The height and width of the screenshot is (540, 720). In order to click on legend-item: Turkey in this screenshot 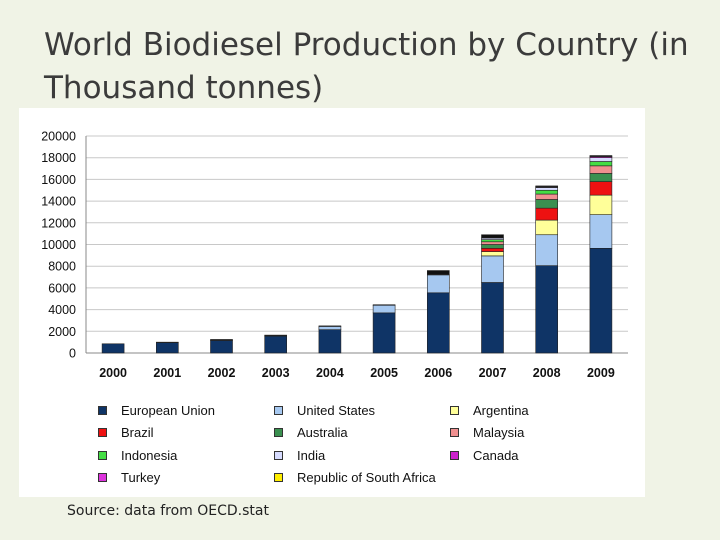, I will do `click(129, 478)`.